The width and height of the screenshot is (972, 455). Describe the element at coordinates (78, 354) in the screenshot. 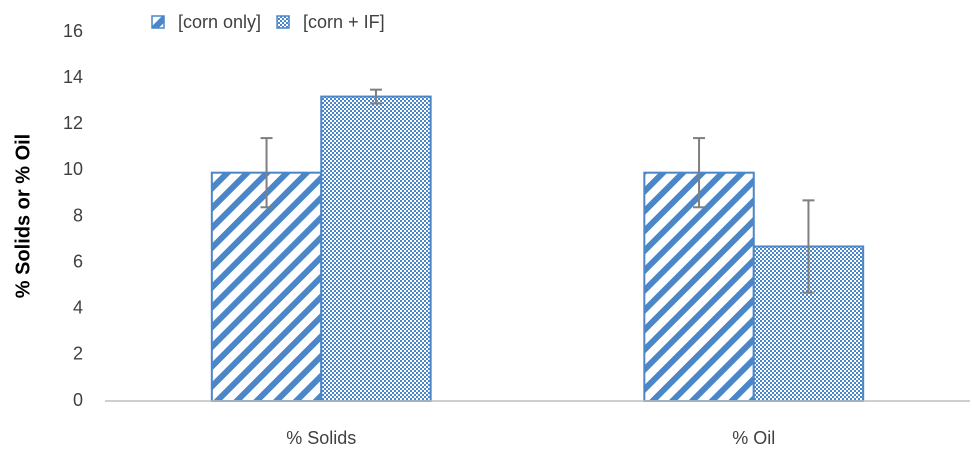

I see `y-tick-label: 2` at that location.